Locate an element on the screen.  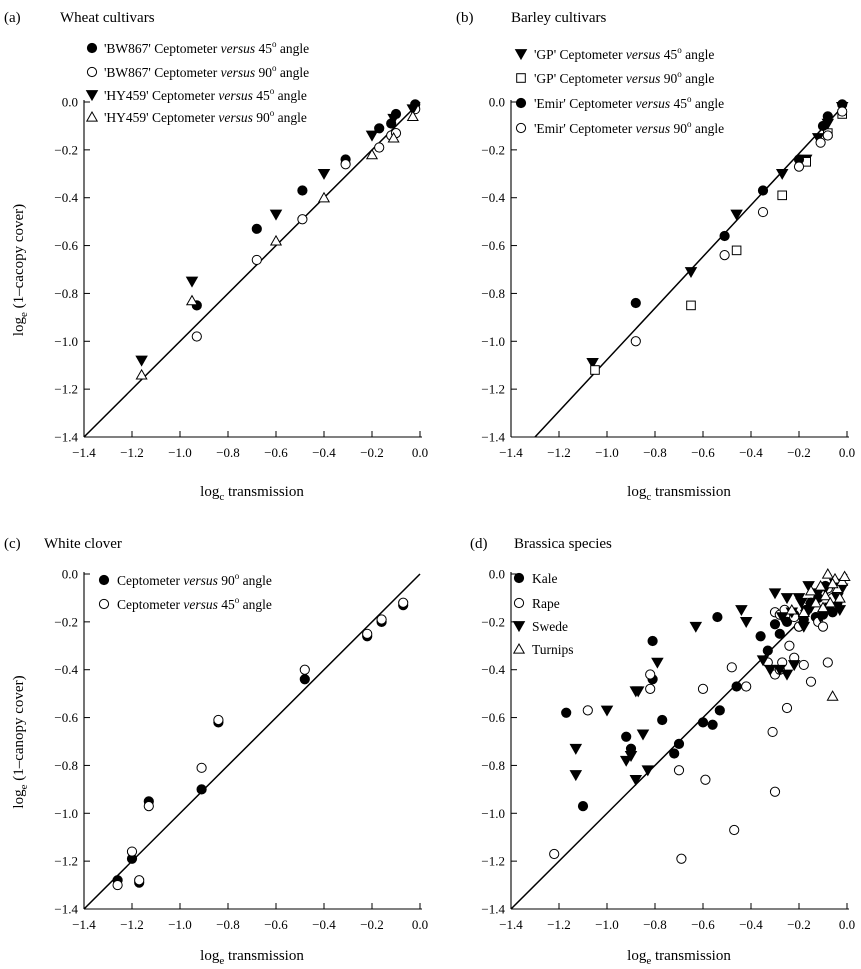
svg-text: Ceptometer versus 45o angle is located at coordinates (194, 603).